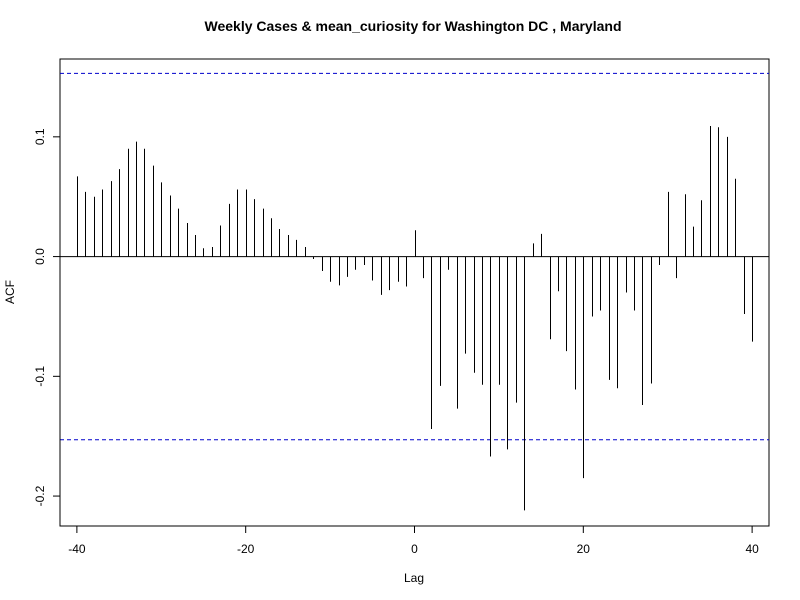  I want to click on y-axis: -0.2 -0.1 0.0 0.1, so click(47, 317).